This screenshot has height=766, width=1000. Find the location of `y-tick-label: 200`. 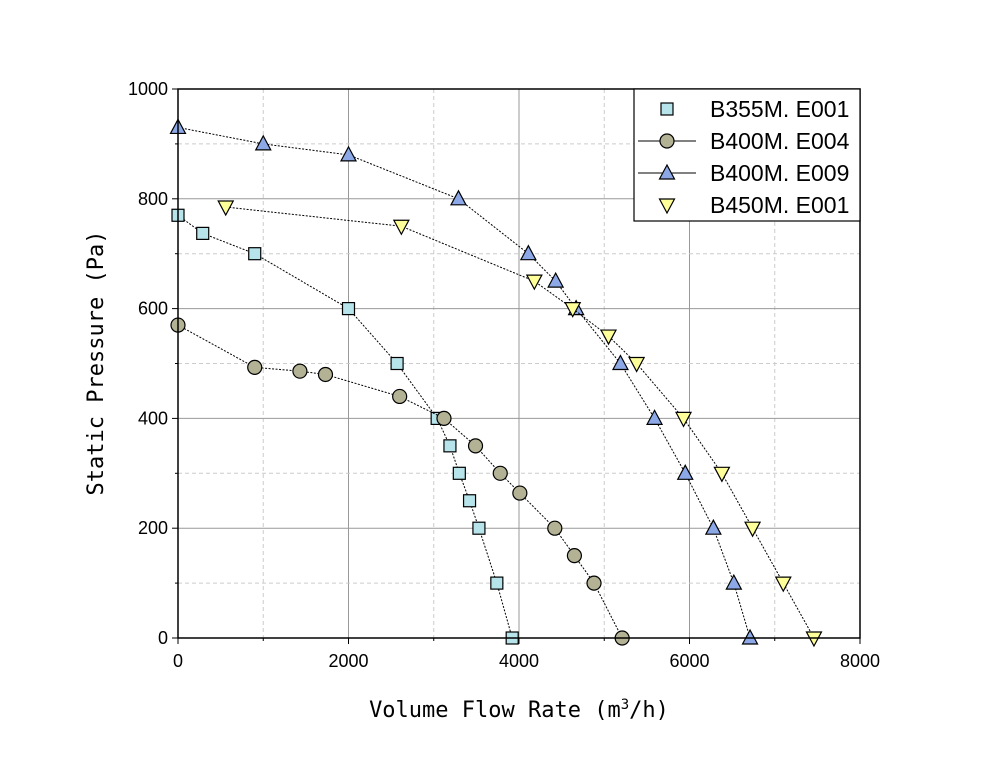

y-tick-label: 200 is located at coordinates (153, 528).